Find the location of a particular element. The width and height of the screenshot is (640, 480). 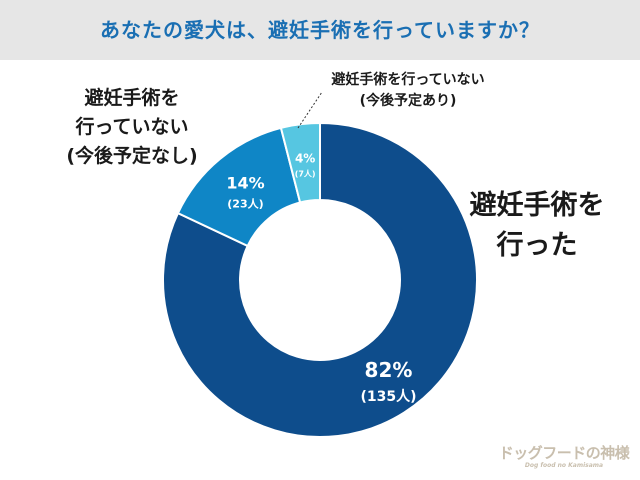

site-watermark: ドッグフードの神様 Dog food no Kamisama is located at coordinates (564, 457).